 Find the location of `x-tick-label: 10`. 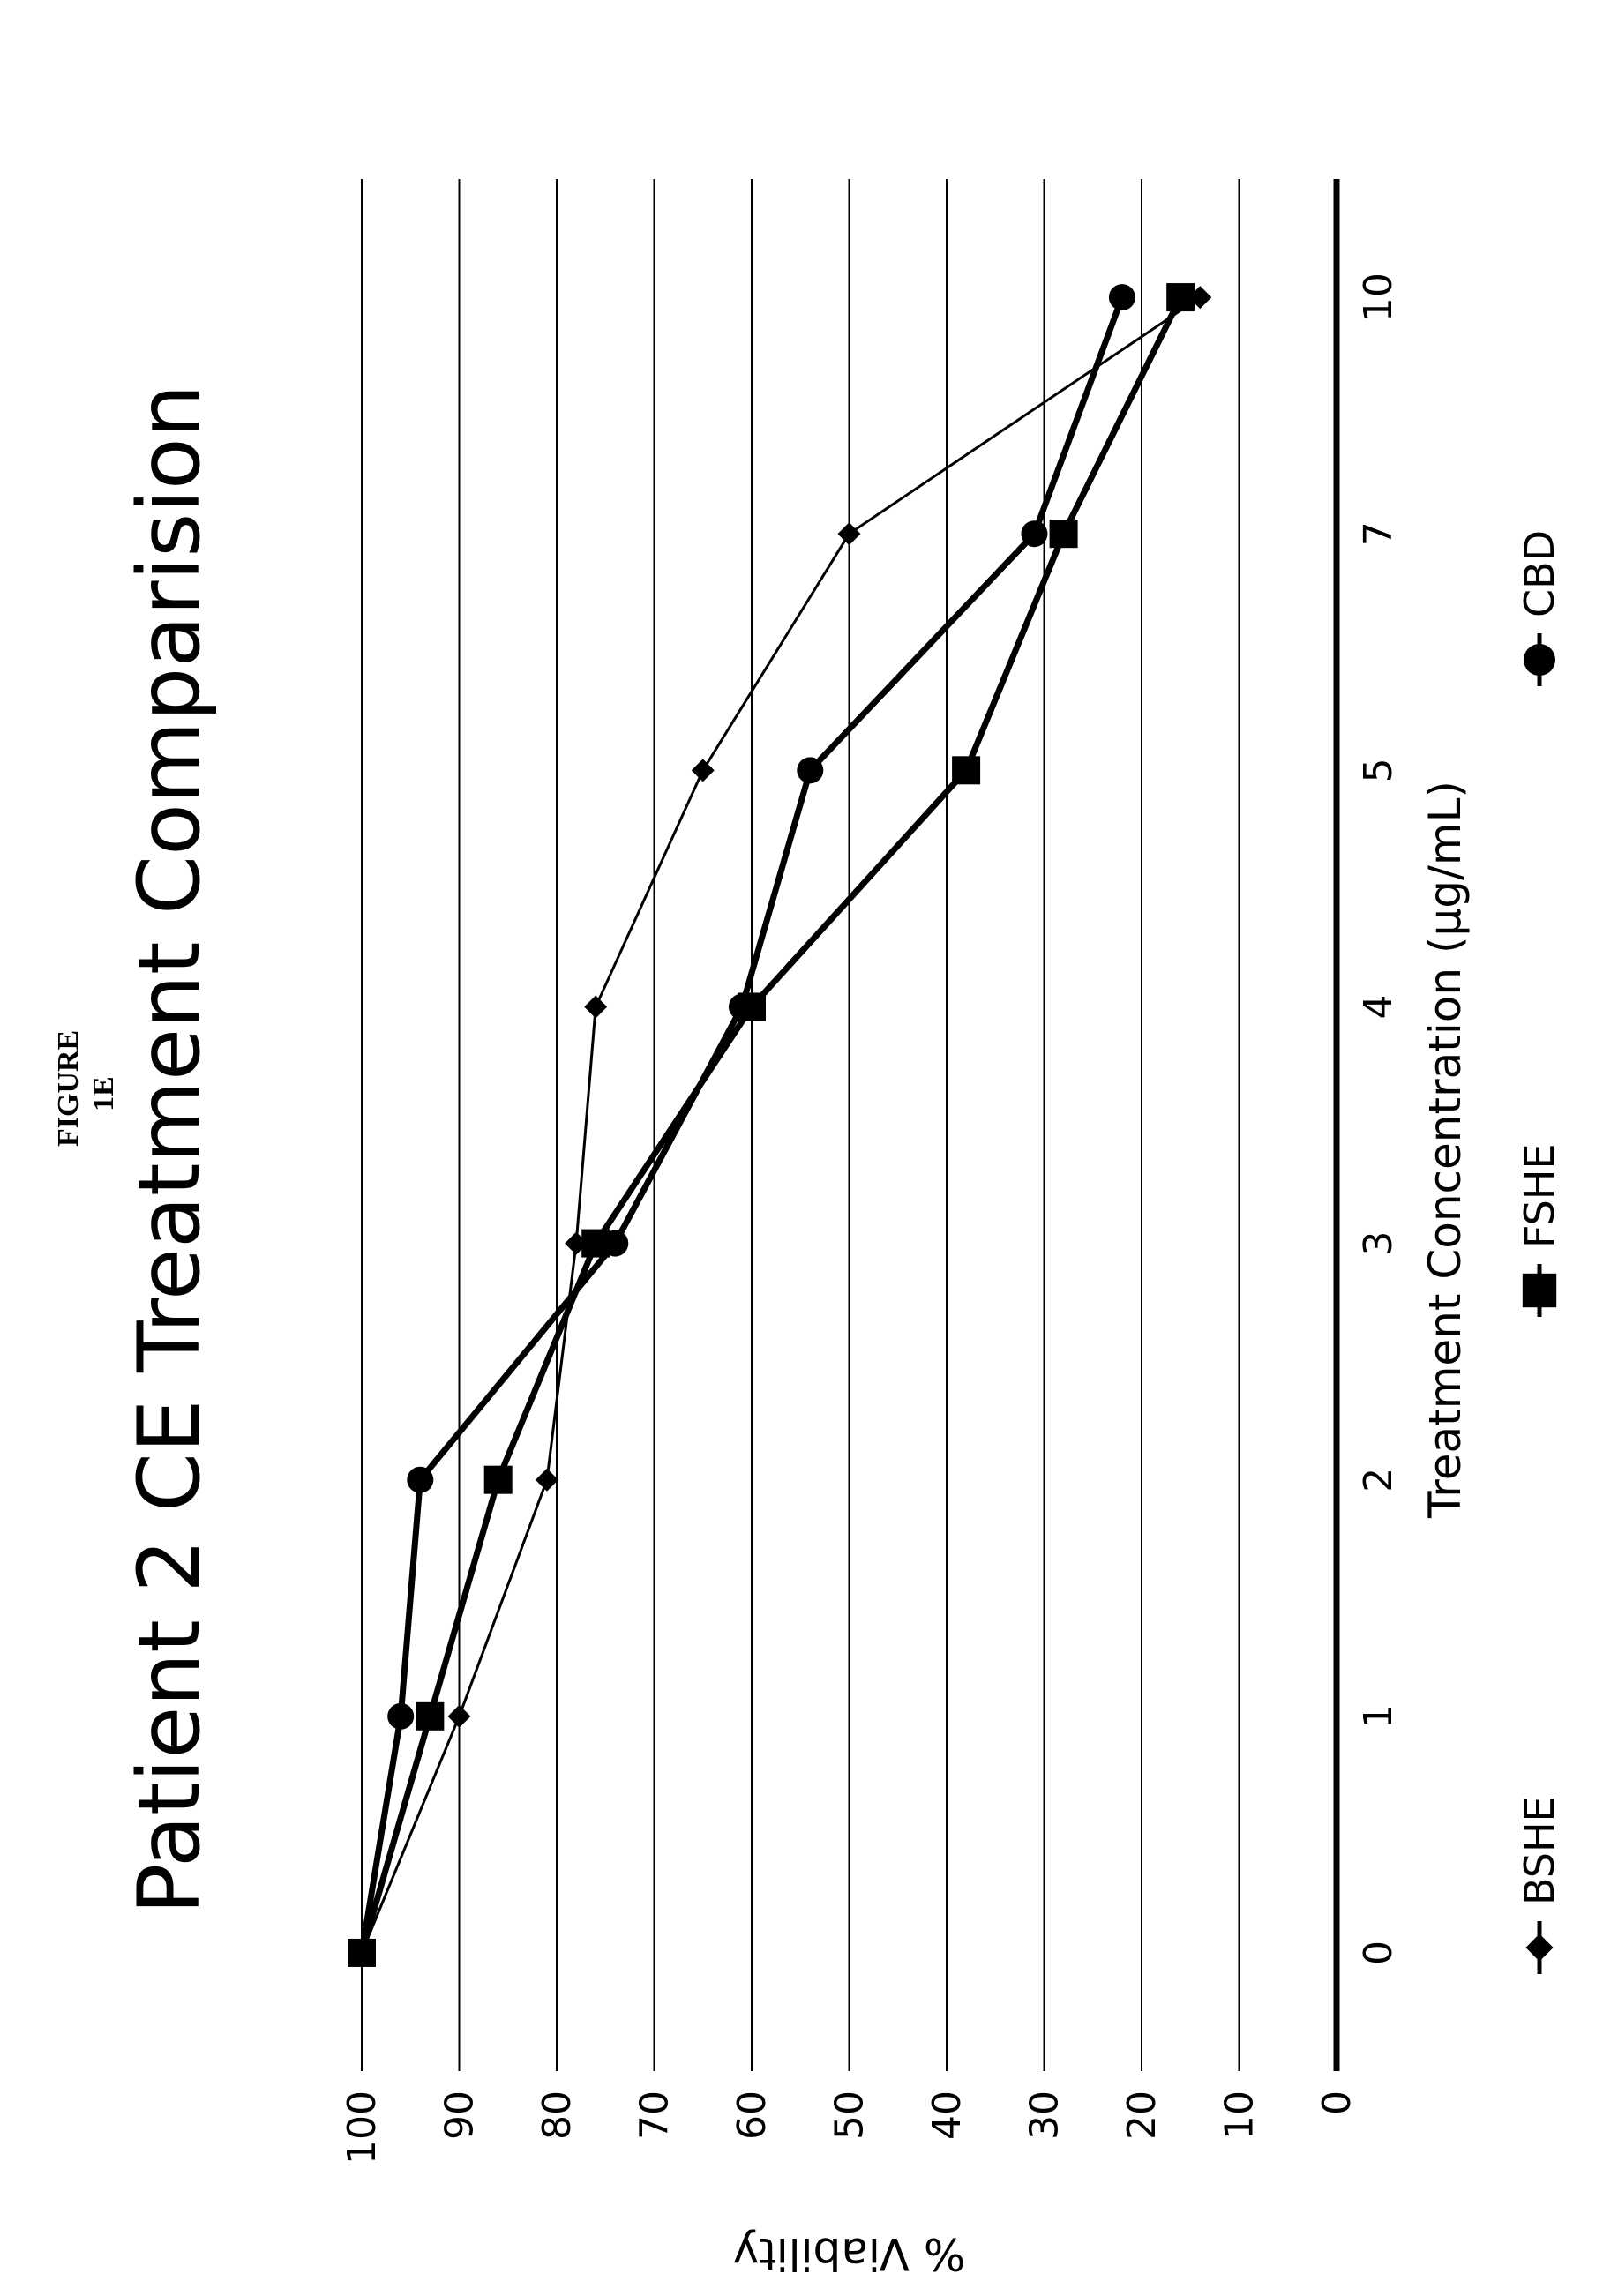

x-tick-label: 10 is located at coordinates (1378, 297).